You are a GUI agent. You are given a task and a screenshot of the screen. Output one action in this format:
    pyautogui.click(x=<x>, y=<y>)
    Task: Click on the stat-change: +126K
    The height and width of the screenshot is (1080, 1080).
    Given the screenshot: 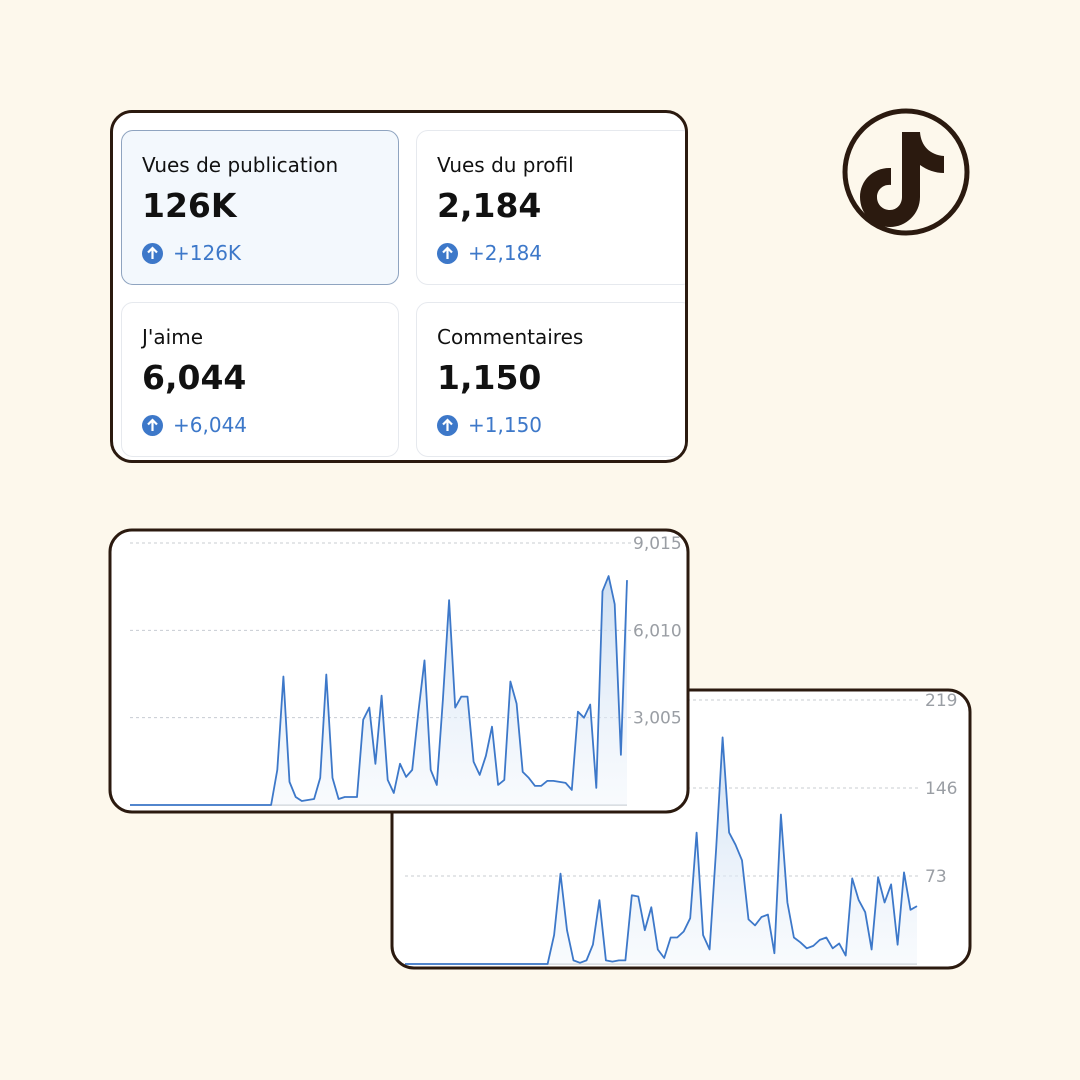 What is the action you would take?
    pyautogui.click(x=191, y=253)
    